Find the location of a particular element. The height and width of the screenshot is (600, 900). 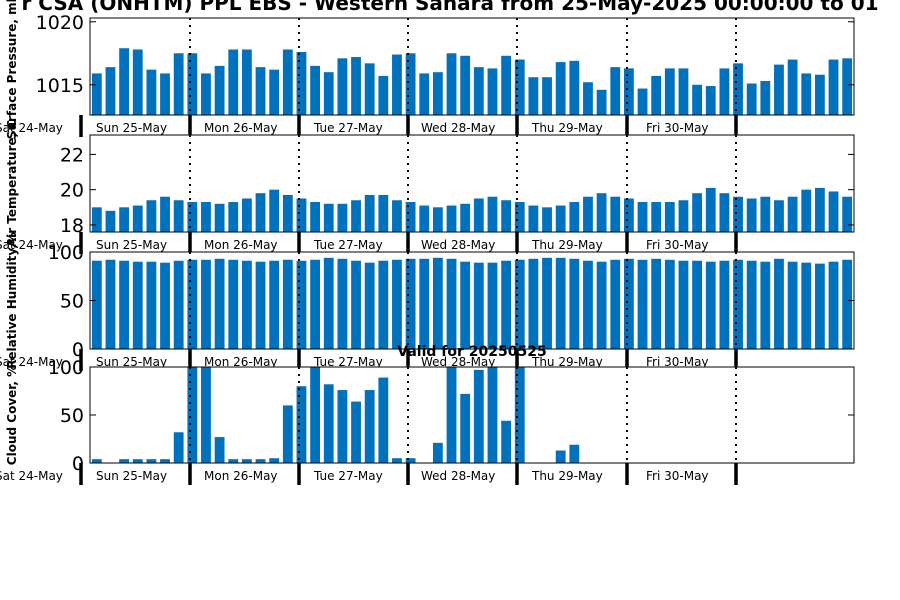

y-axis-label: Cloud Cover, % is located at coordinates (12, 415).